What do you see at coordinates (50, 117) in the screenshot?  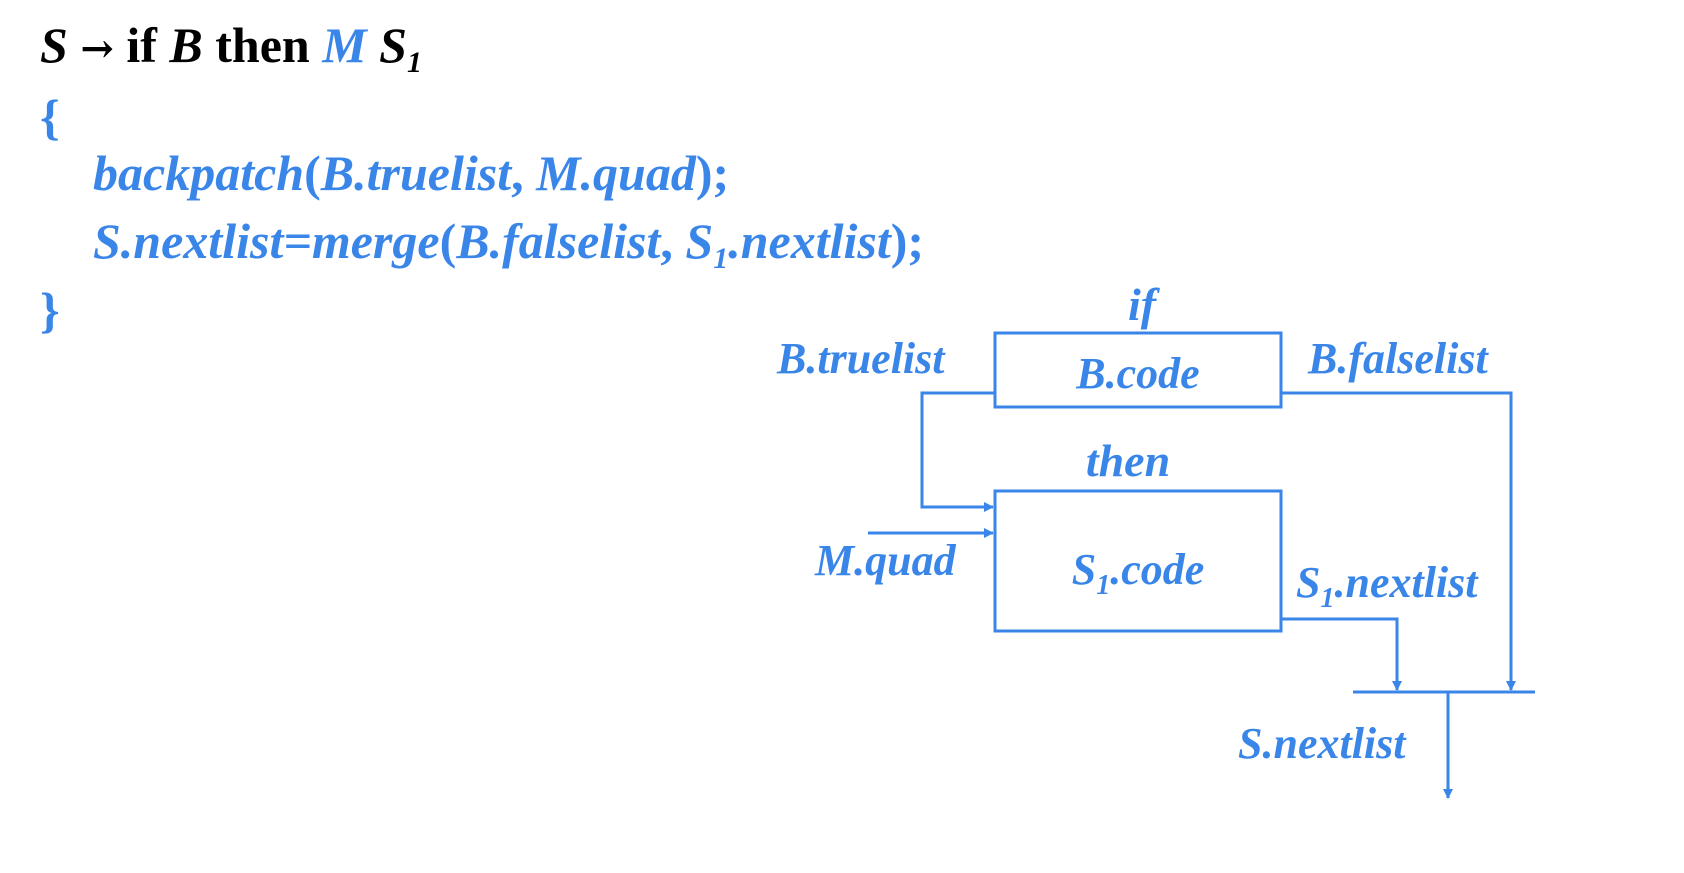 I see `open-brace: {` at bounding box center [50, 117].